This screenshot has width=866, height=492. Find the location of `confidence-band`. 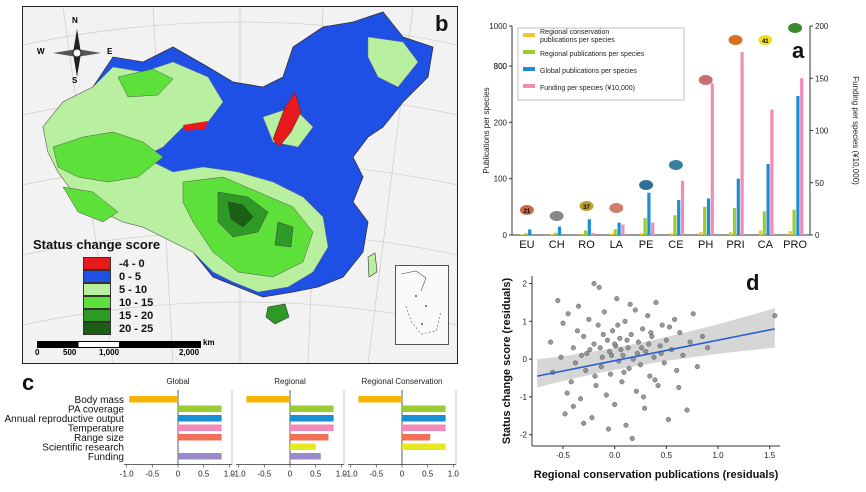

confidence-band is located at coordinates (656, 348).